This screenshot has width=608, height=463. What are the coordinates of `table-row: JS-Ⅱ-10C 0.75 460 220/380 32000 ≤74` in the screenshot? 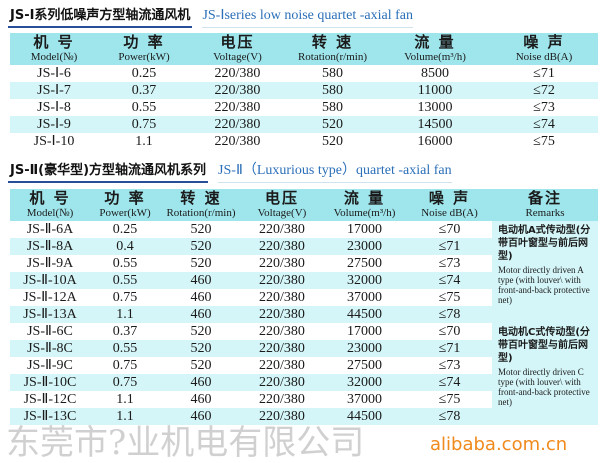 It's located at (304, 382).